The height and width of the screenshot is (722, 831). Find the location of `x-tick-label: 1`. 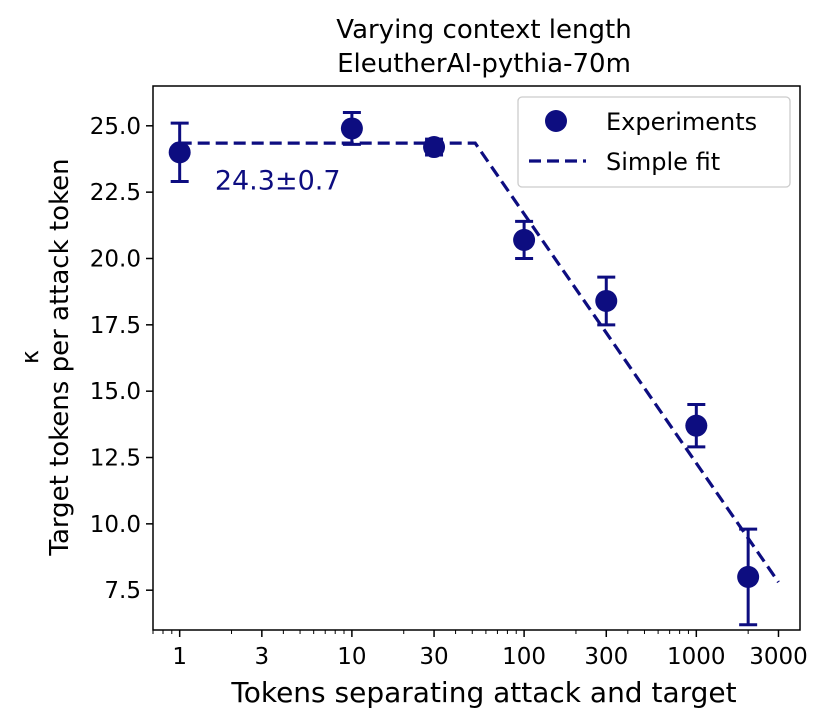

x-tick-label: 1 is located at coordinates (179, 657).